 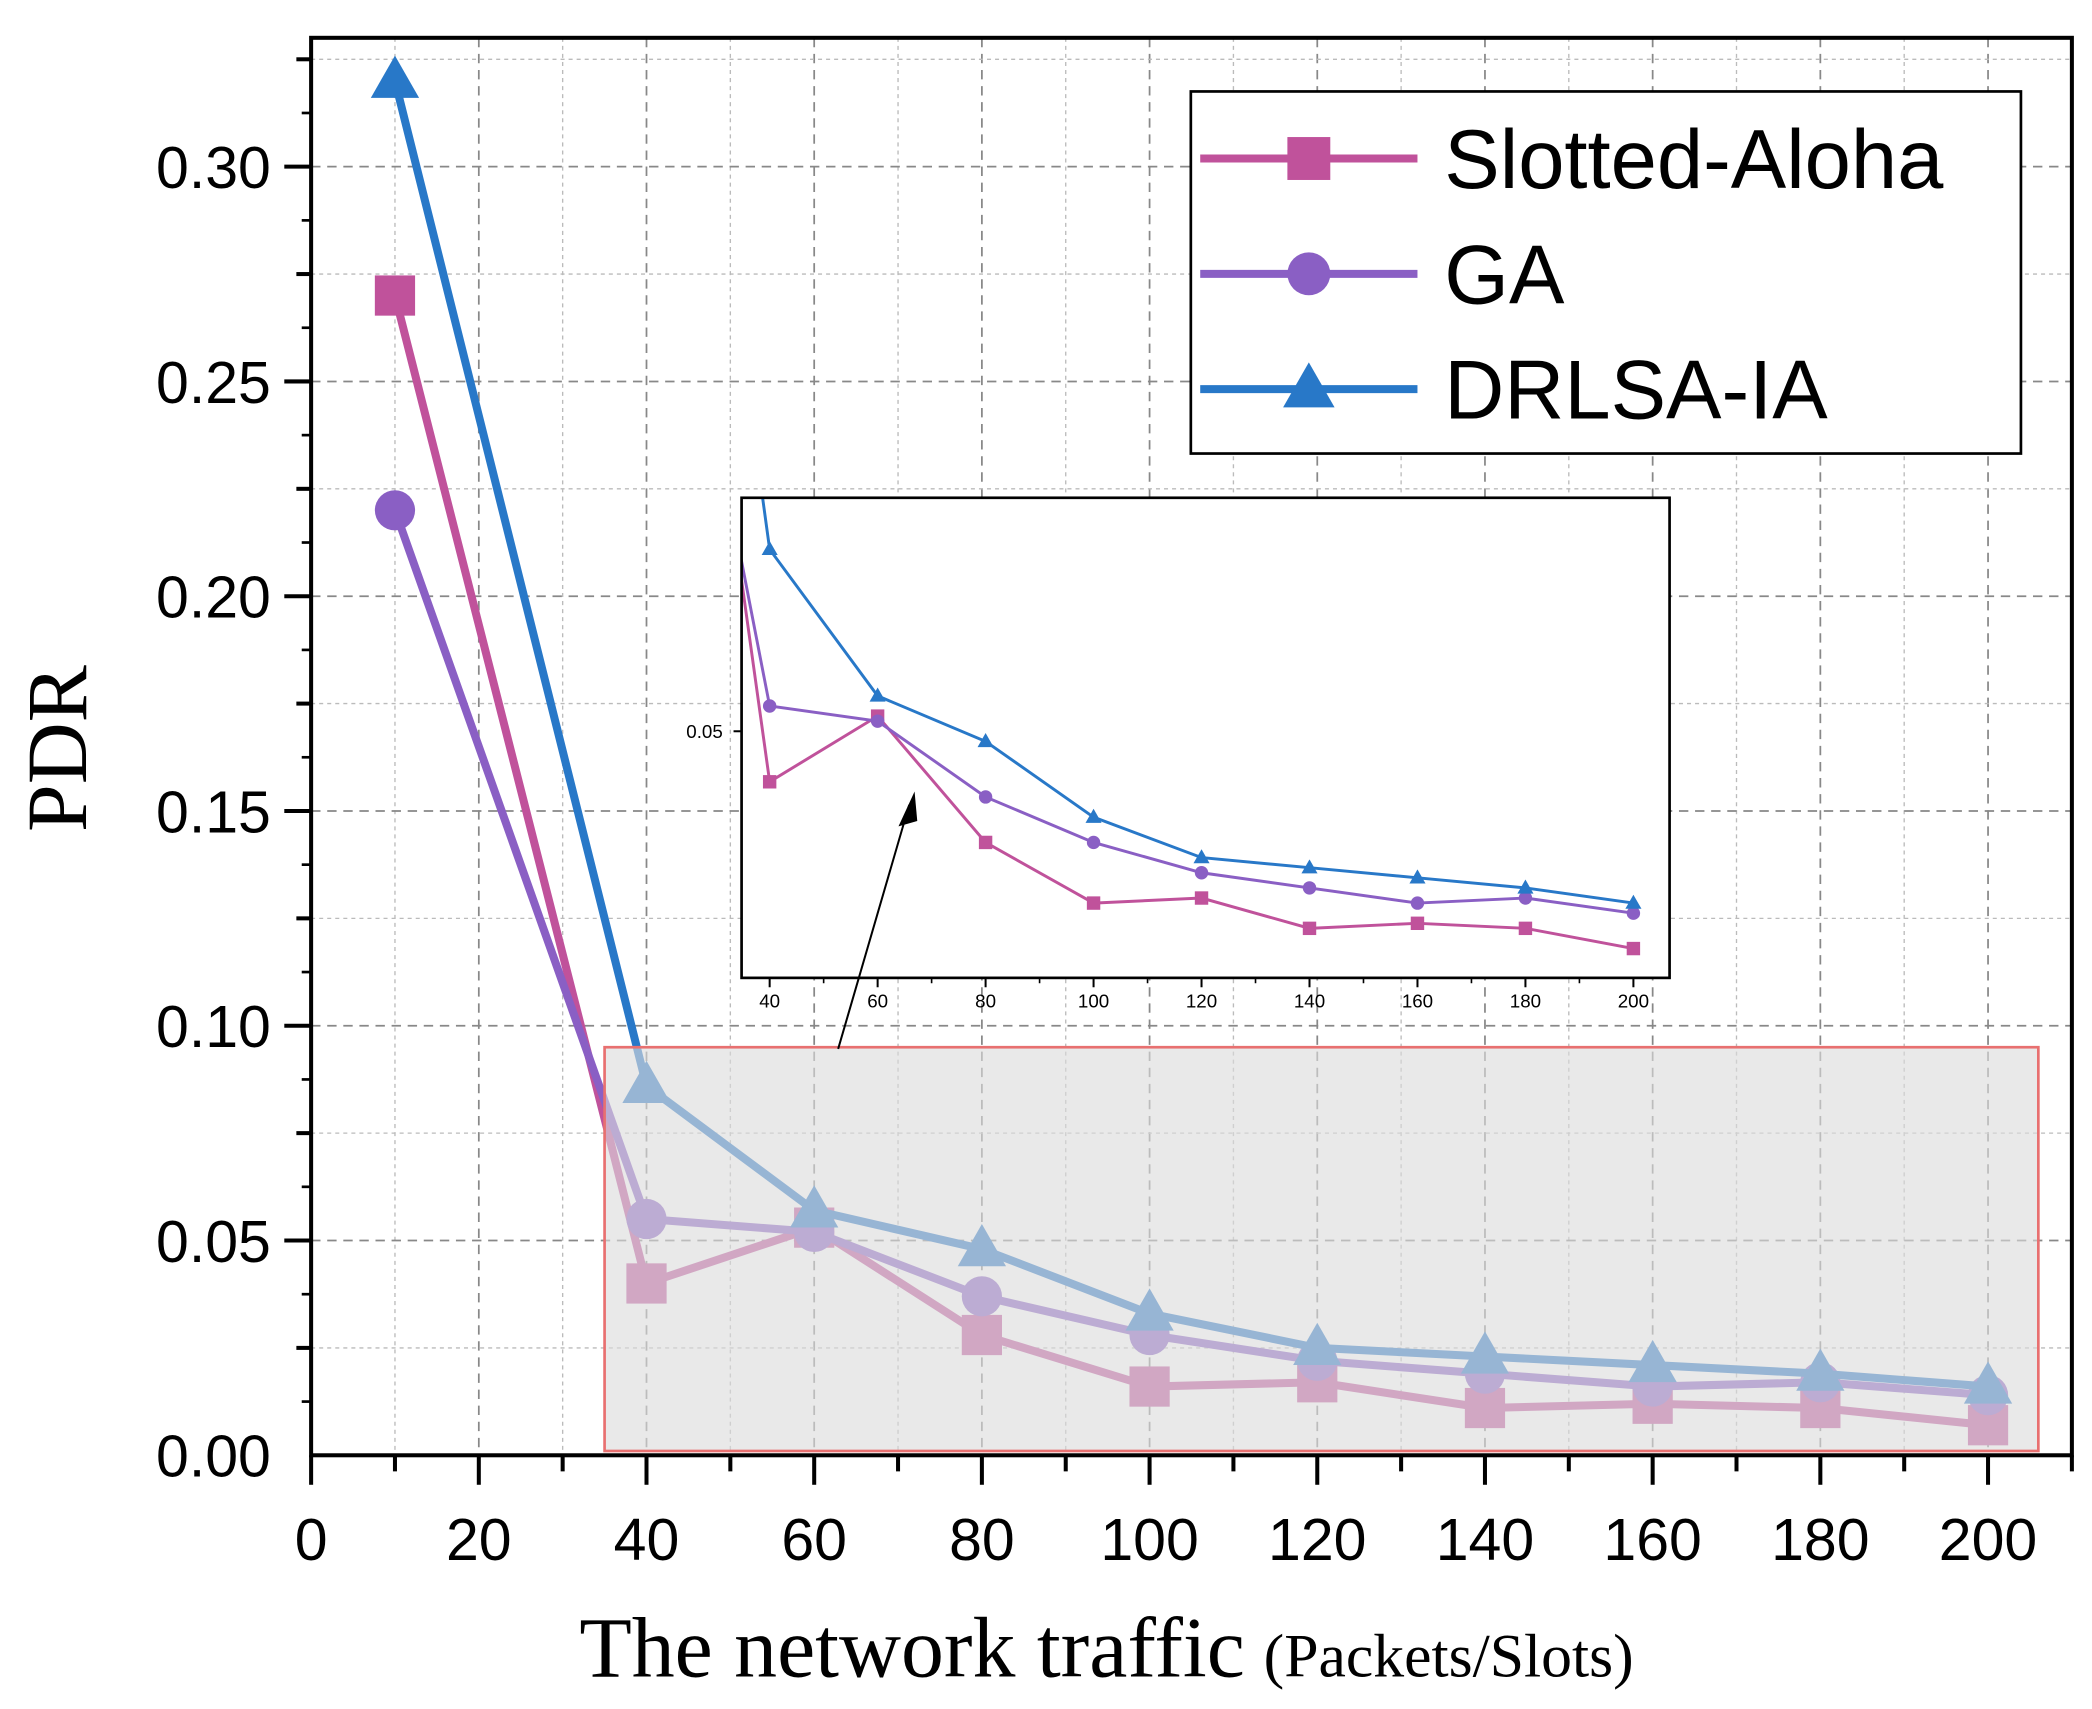 I want to click on y-tick-label: 0.10, so click(x=213, y=1027).